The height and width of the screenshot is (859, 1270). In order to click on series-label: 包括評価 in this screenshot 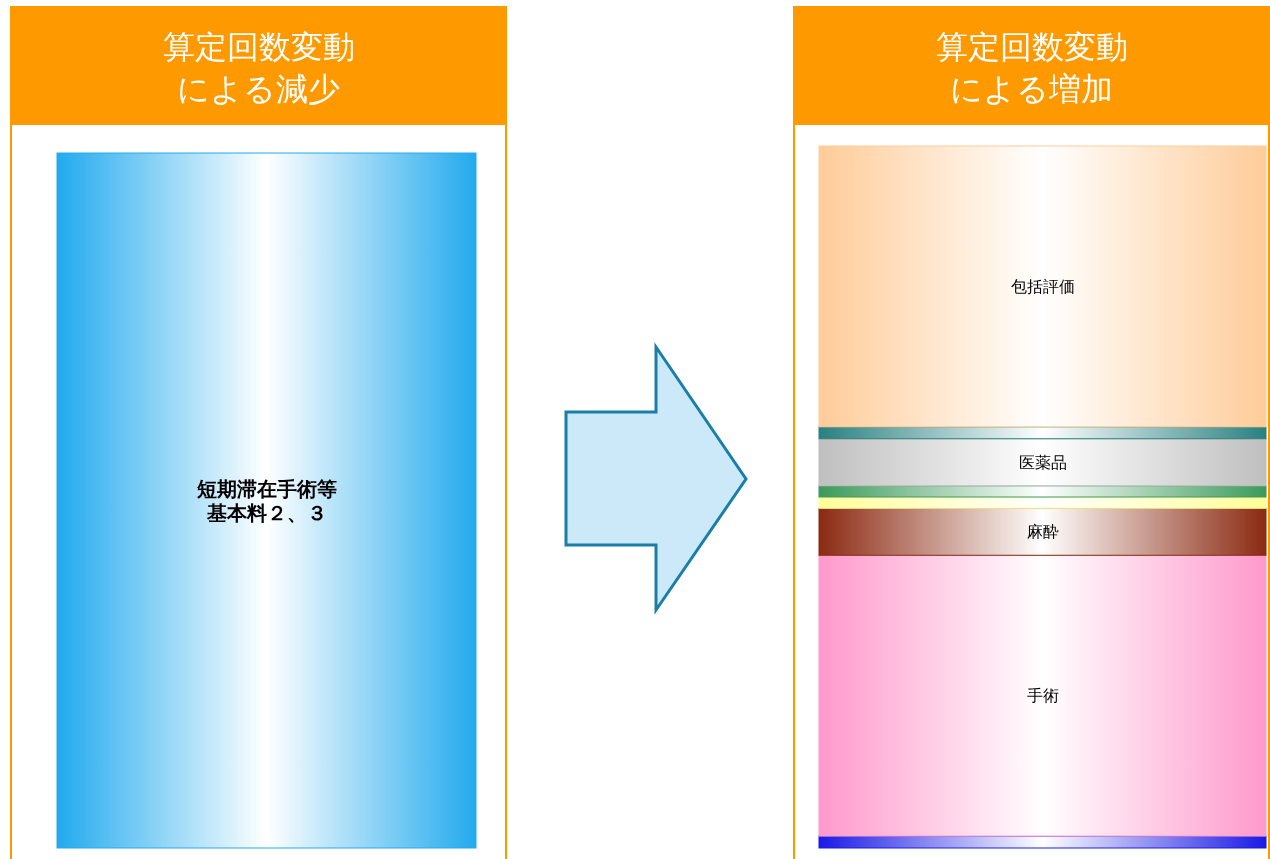, I will do `click(1042, 286)`.